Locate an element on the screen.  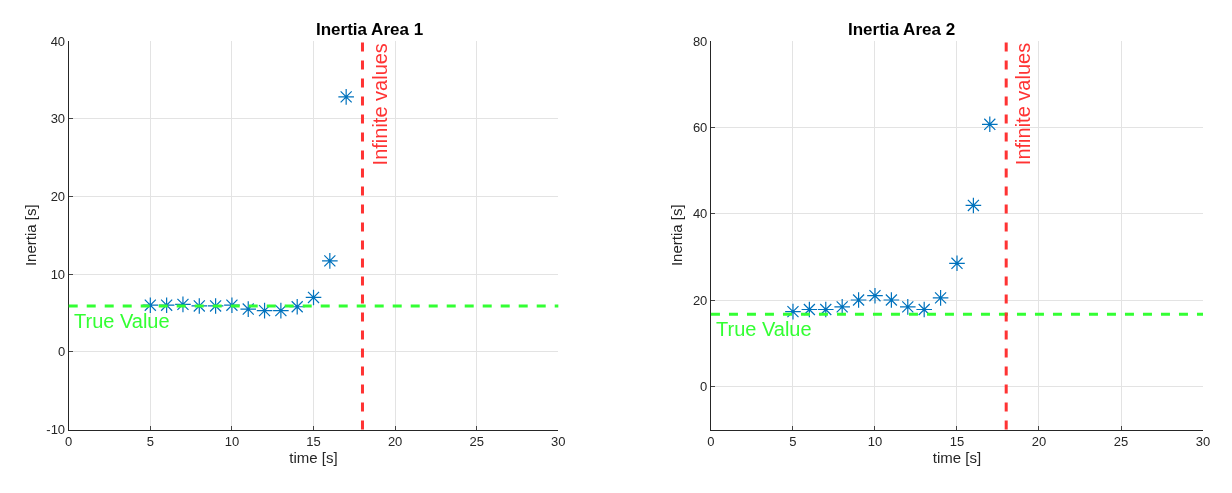
y-tick-label: 10 is located at coordinates (58, 274).